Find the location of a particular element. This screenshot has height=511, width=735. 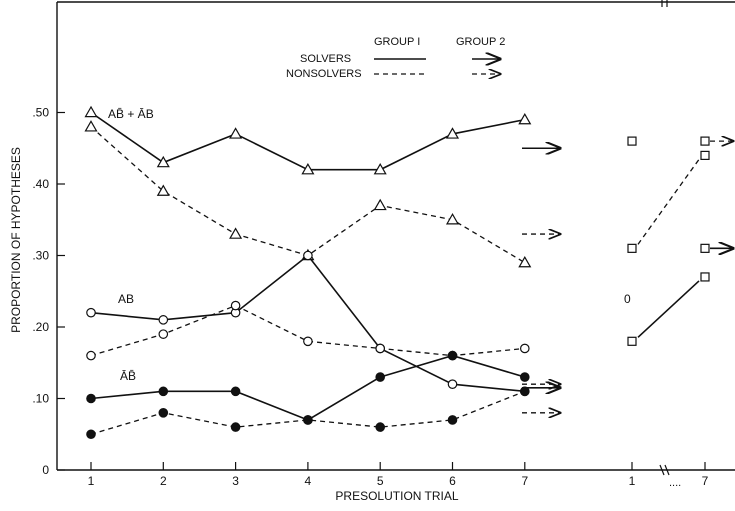

y-axis-title: PROPORTION OF HYPOTHESES is located at coordinates (16, 240).